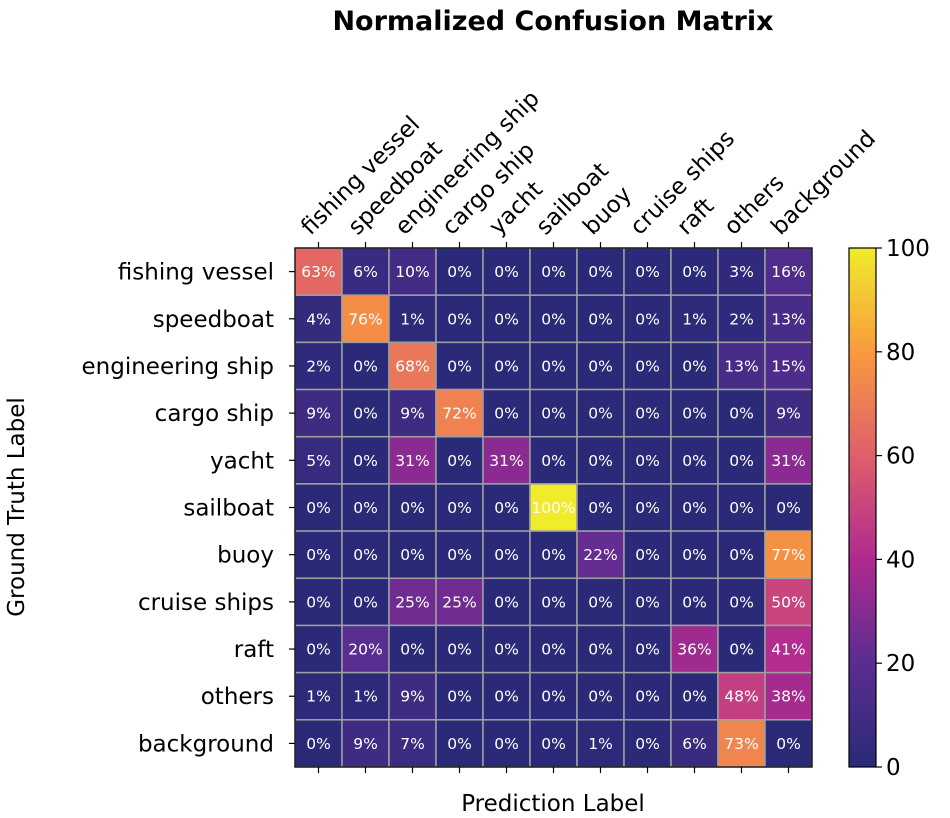  Describe the element at coordinates (694, 744) in the screenshot. I see `cell-value-label: 6%` at that location.